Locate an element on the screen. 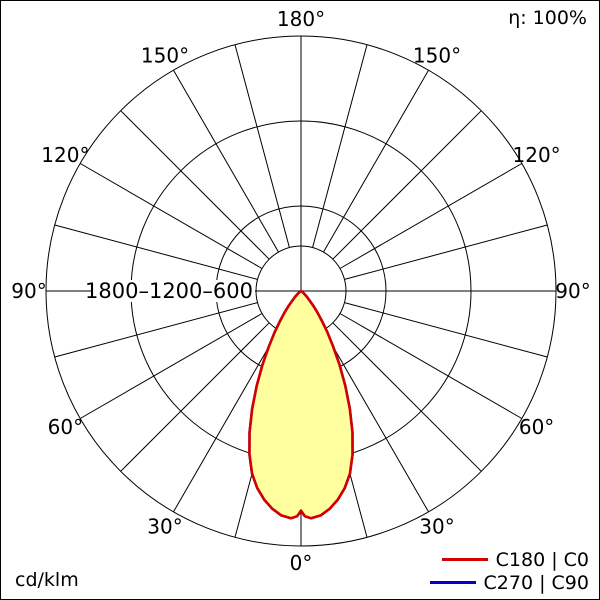 The image size is (600, 600). legend: C180 | C0 C270 | C90 is located at coordinates (509, 571).